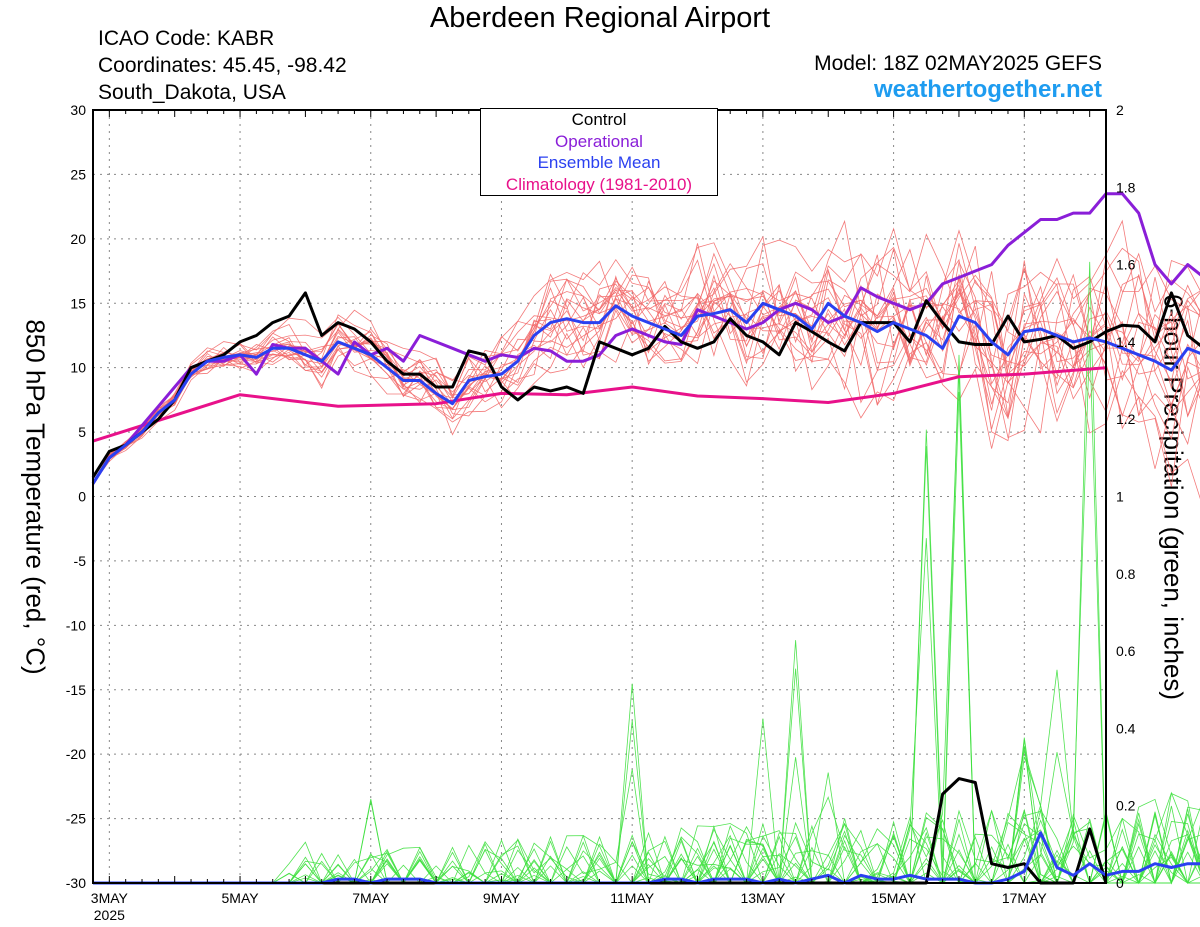  What do you see at coordinates (1126, 651) in the screenshot?
I see `y-tick-right: 0.6` at bounding box center [1126, 651].